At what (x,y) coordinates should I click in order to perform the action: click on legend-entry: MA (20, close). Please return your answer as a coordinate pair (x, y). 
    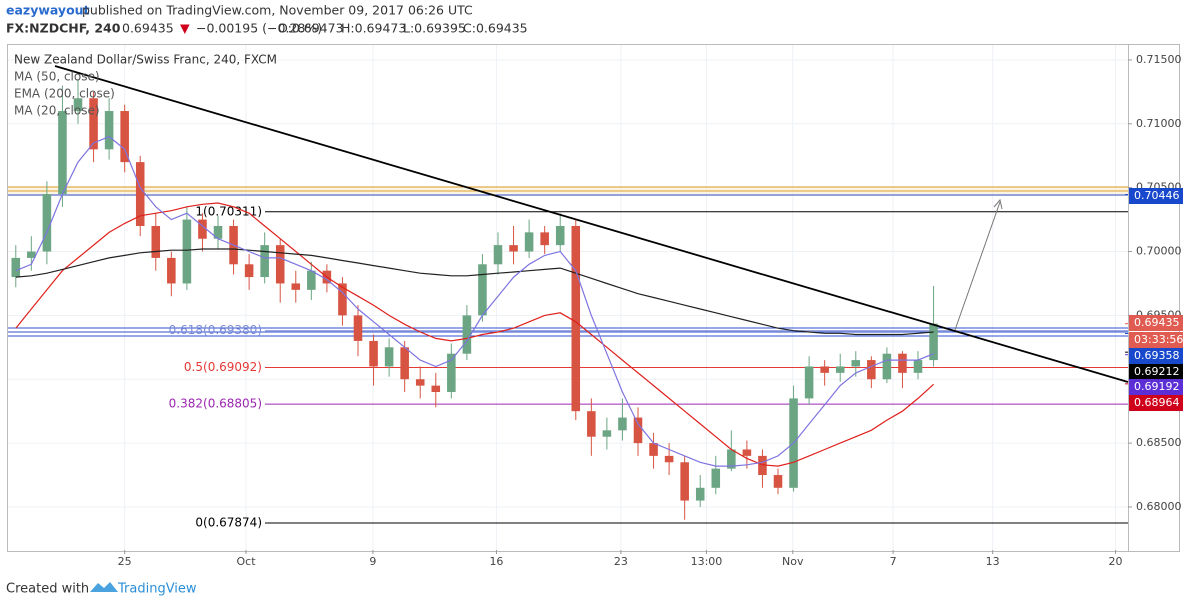
    Looking at the image, I should click on (57, 111).